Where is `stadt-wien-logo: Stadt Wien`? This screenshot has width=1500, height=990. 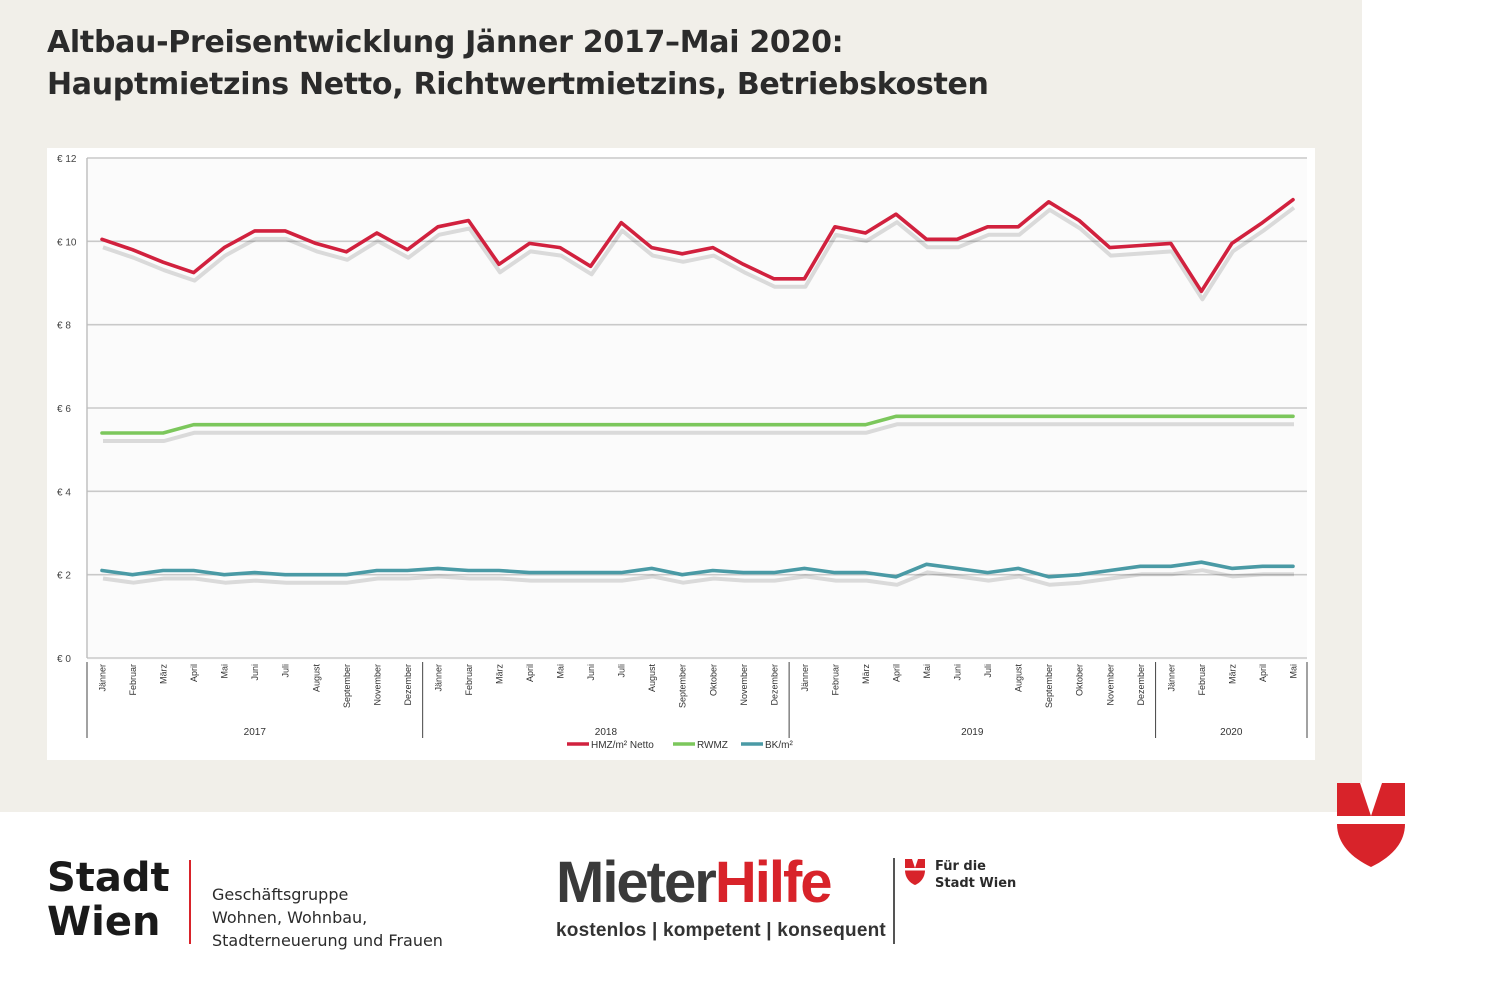 stadt-wien-logo: Stadt Wien is located at coordinates (108, 900).